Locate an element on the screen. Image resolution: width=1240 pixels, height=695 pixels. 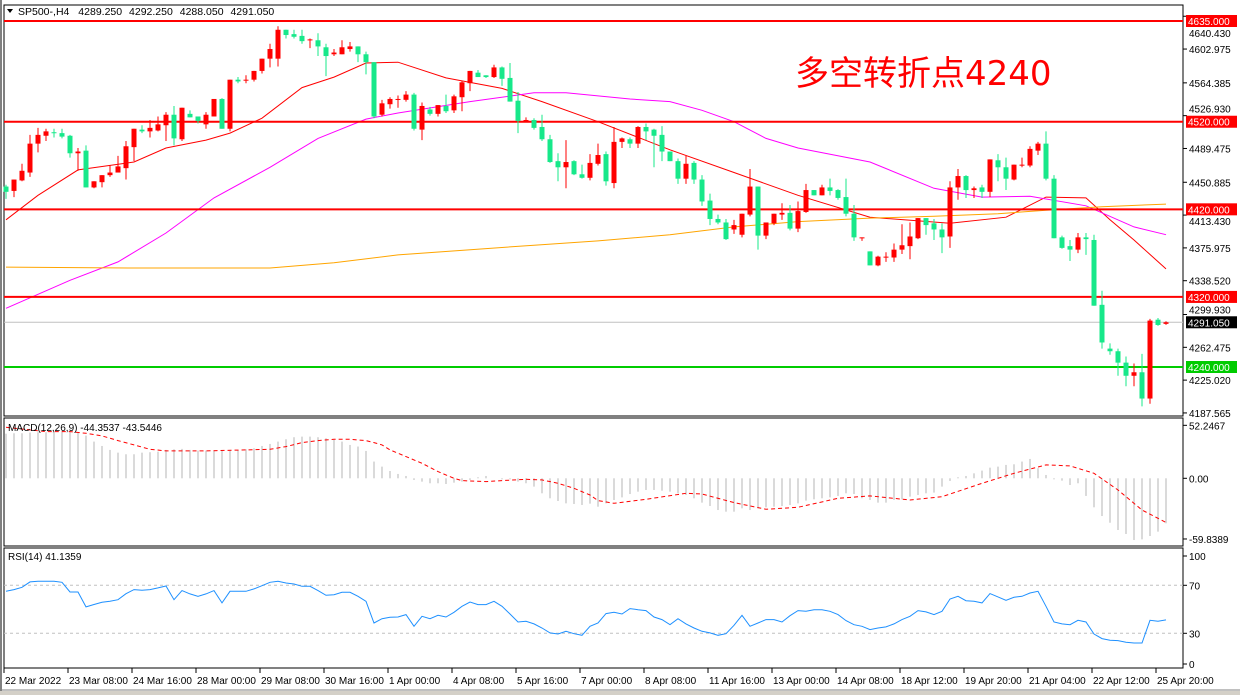
macd-axis-label: -59.8389 is located at coordinates (1209, 540).